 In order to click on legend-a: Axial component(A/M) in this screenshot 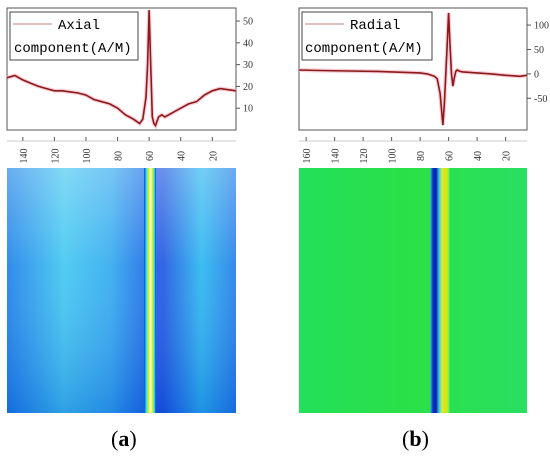, I will do `click(74, 36)`.